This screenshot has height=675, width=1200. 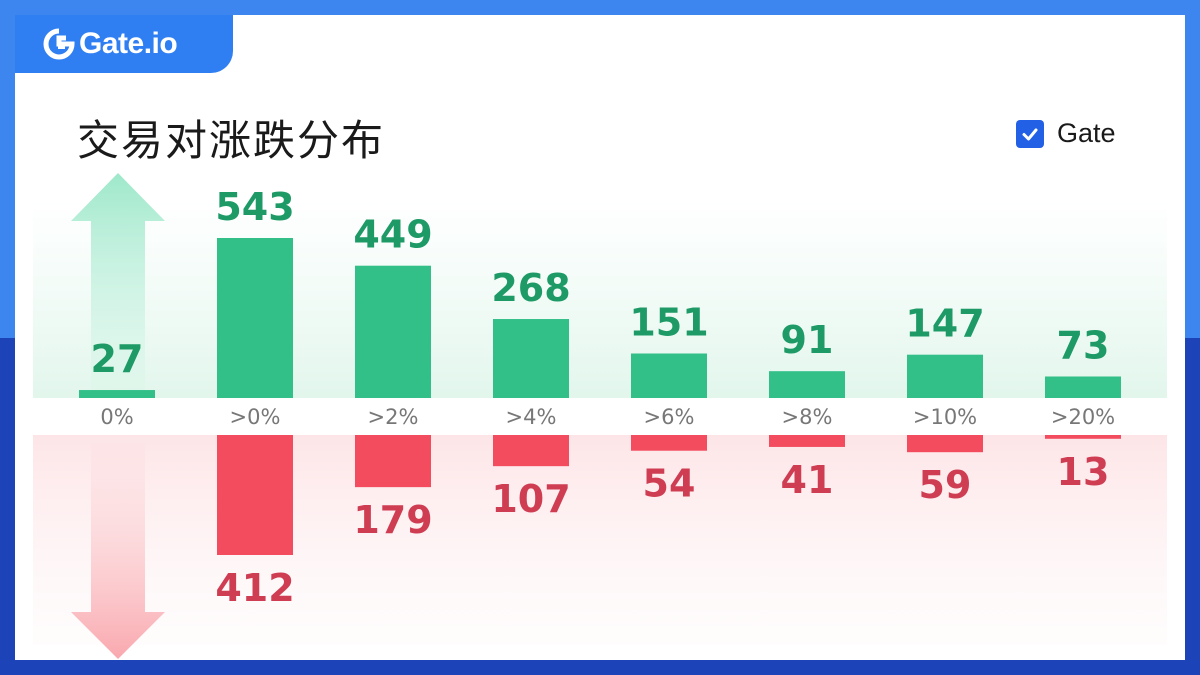 What do you see at coordinates (531, 417) in the screenshot?
I see `category-tick-label: >4%` at bounding box center [531, 417].